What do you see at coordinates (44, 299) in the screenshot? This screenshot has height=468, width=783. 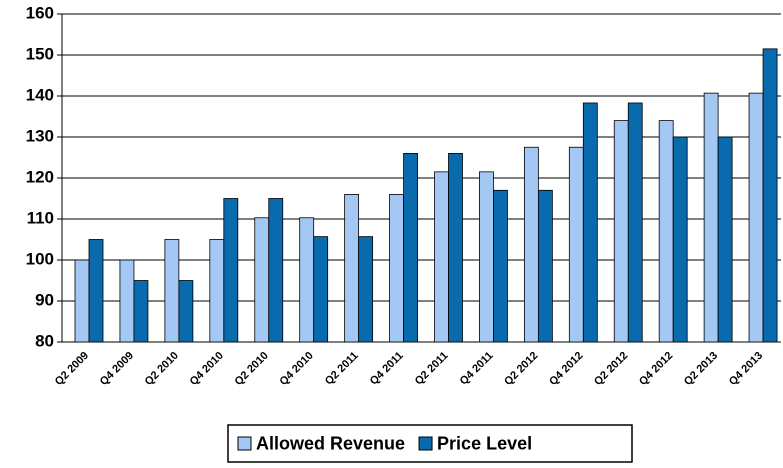 I see `y-tick-label: 90` at bounding box center [44, 299].